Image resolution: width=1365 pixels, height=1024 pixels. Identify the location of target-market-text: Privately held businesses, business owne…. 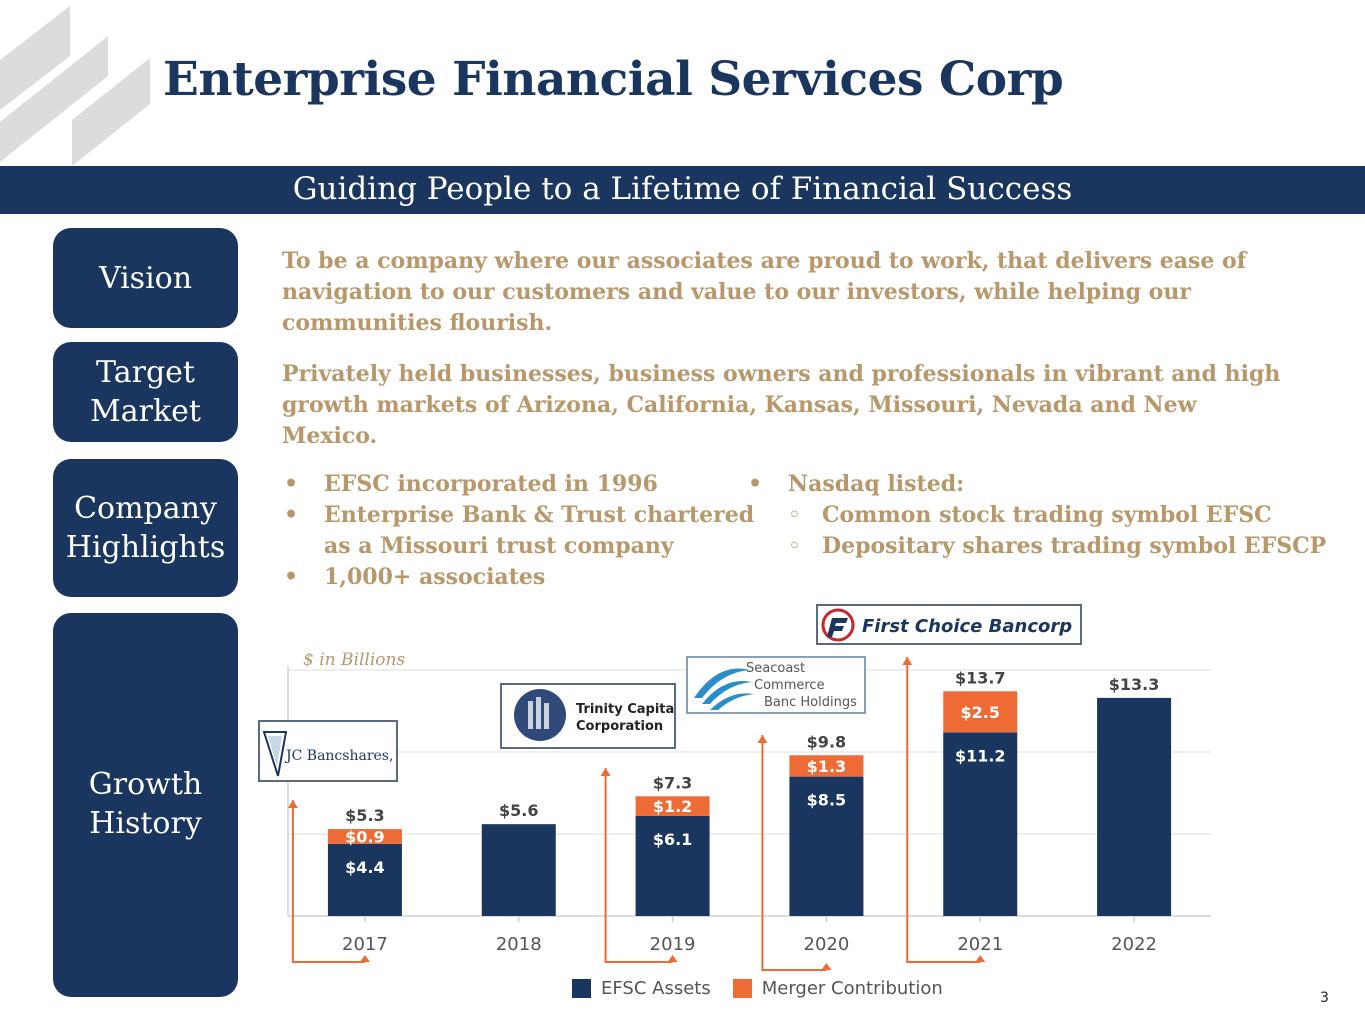
(781, 405).